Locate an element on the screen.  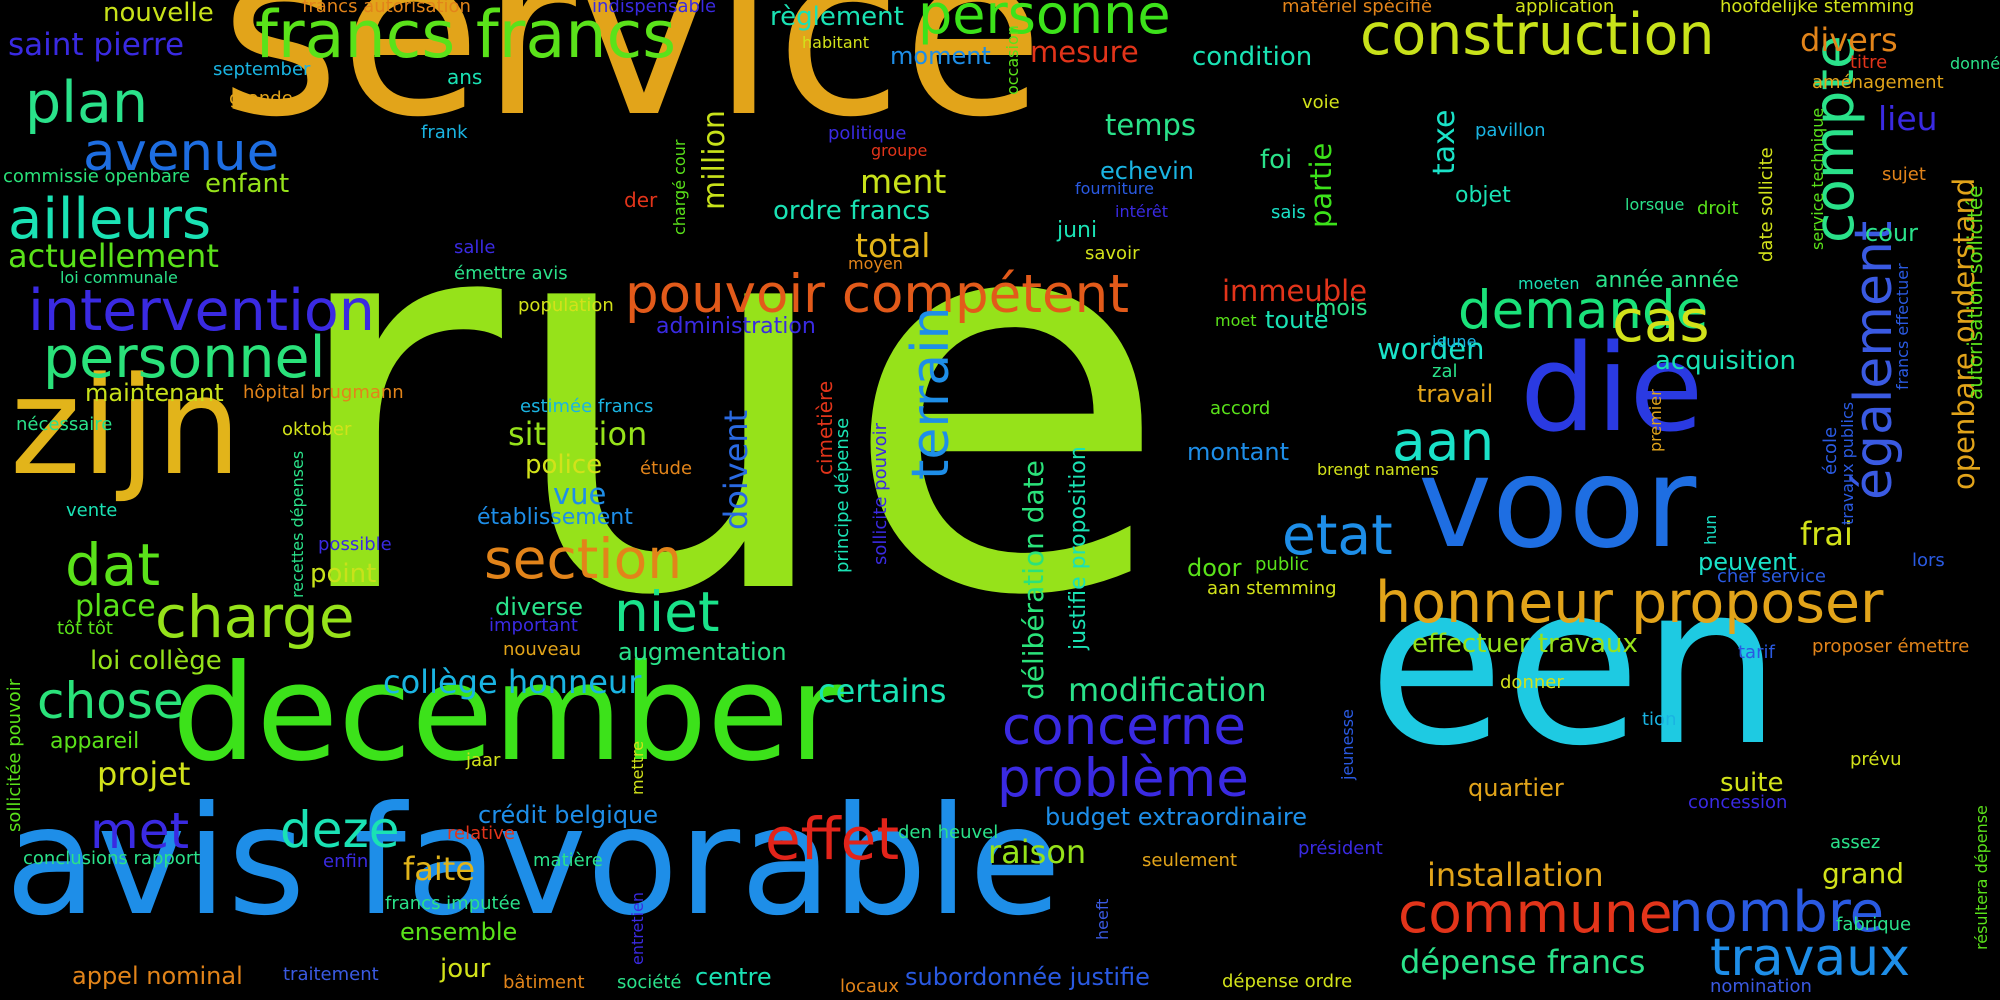
word-cimetiere: cimetière is located at coordinates (825, 427).